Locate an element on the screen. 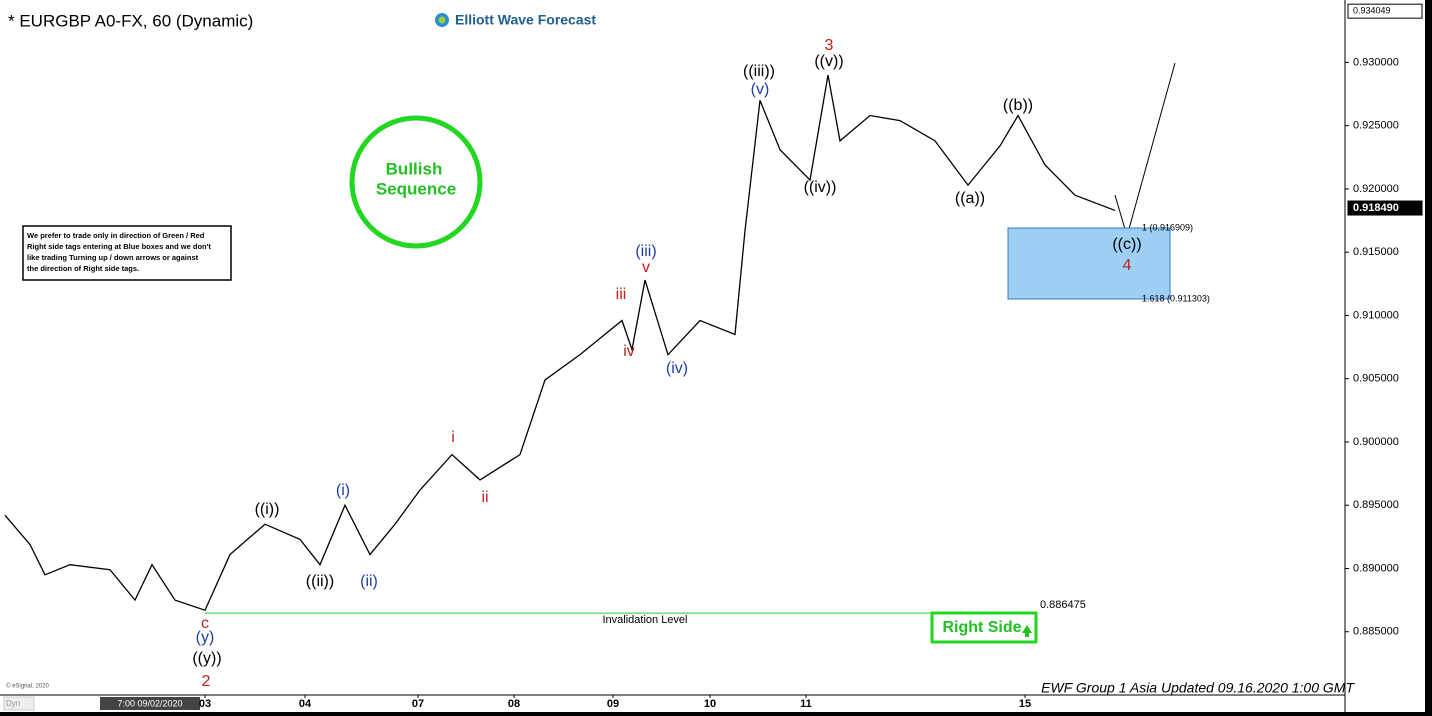 The height and width of the screenshot is (716, 1432). x-tick-label: 10 is located at coordinates (710, 704).